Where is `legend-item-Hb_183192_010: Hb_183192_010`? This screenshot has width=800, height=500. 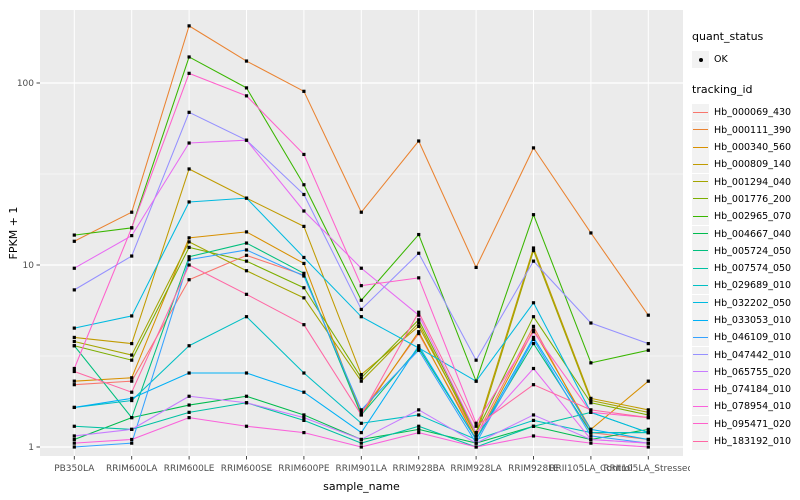
legend-item-Hb_183192_010: Hb_183192_010 is located at coordinates (742, 442).